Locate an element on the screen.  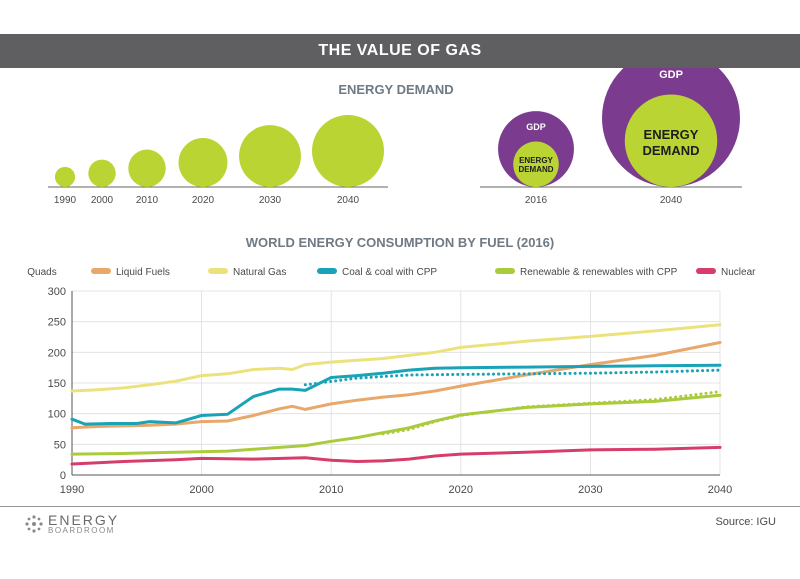
gdp-year-label: 2040 is located at coordinates (671, 200).